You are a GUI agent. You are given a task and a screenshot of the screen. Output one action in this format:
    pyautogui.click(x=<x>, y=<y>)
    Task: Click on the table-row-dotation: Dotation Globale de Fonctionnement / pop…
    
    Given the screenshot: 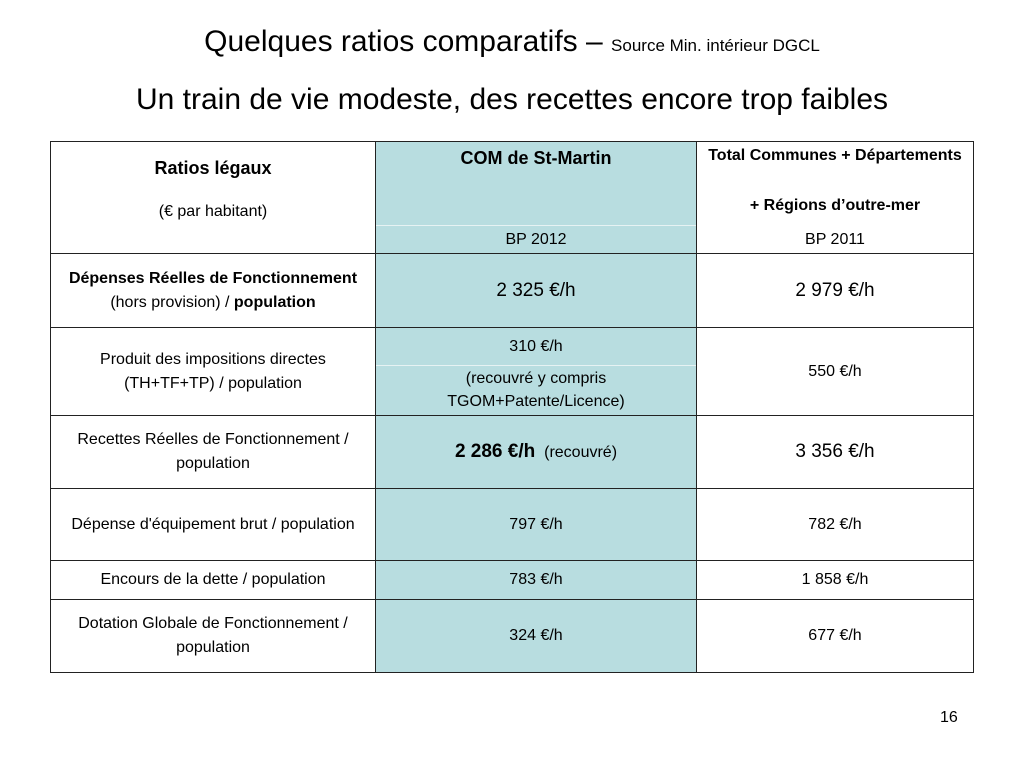 What is the action you would take?
    pyautogui.click(x=512, y=636)
    